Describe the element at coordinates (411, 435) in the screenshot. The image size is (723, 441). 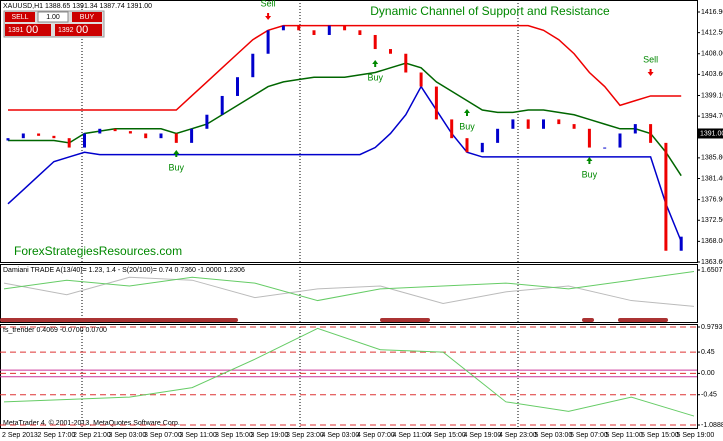
I see `x-tick-label: 4 Sep 11:00` at that location.